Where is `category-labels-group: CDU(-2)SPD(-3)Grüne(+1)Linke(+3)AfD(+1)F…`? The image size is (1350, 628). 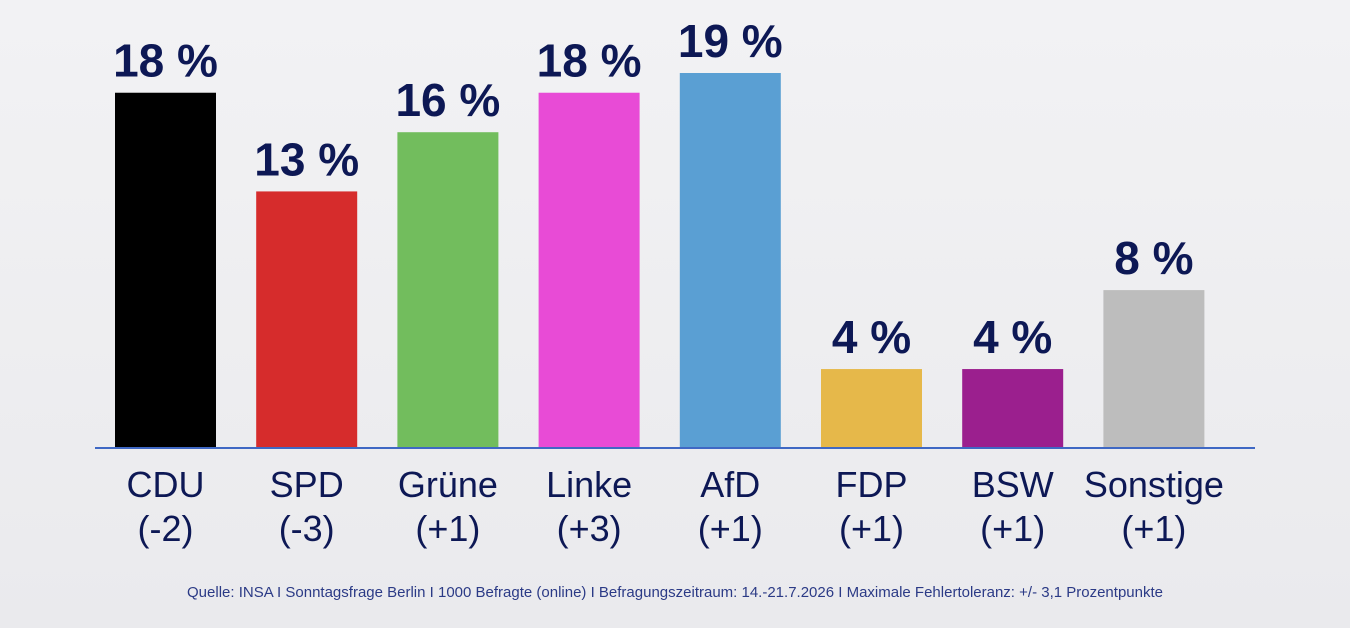 category-labels-group: CDU(-2)SPD(-3)Grüne(+1)Linke(+3)AfD(+1)F… is located at coordinates (675, 506).